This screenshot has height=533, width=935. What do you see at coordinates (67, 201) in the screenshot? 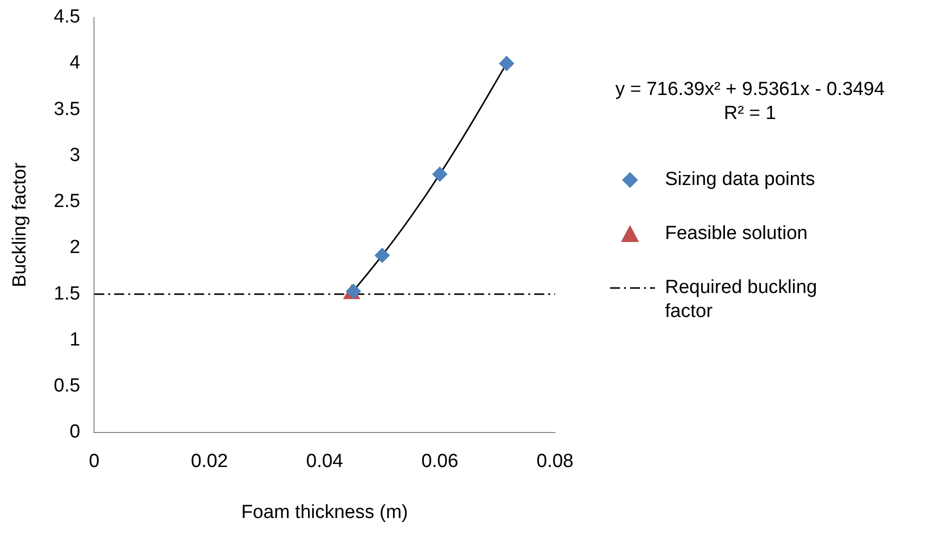
I see `y-tick-label: 2.5` at bounding box center [67, 201].